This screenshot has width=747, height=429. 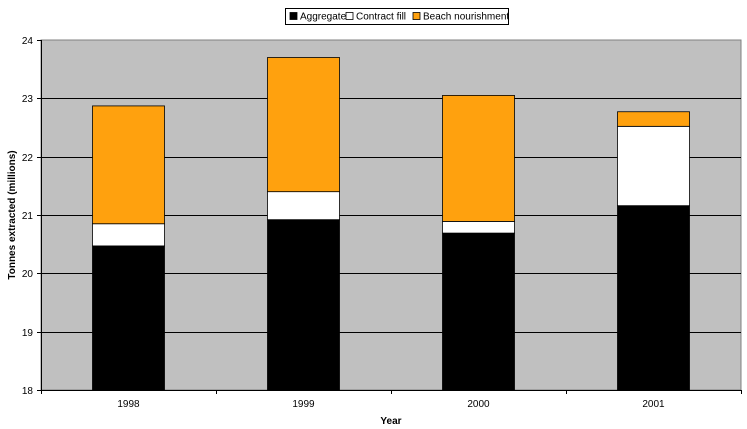 What do you see at coordinates (303, 125) in the screenshot?
I see `bar-beach-nourishment-1999` at bounding box center [303, 125].